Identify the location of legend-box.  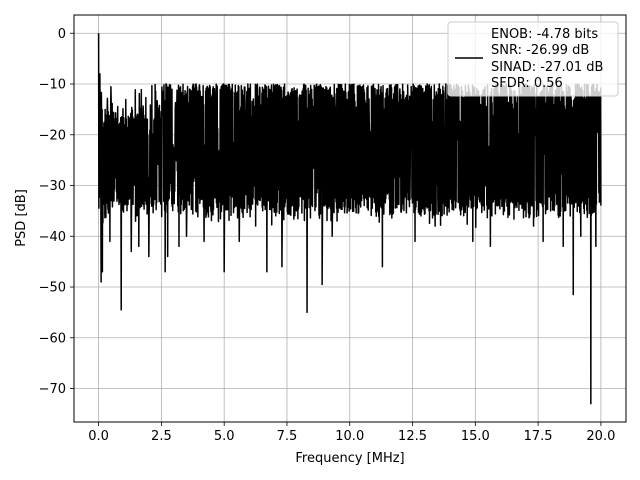
(533, 59).